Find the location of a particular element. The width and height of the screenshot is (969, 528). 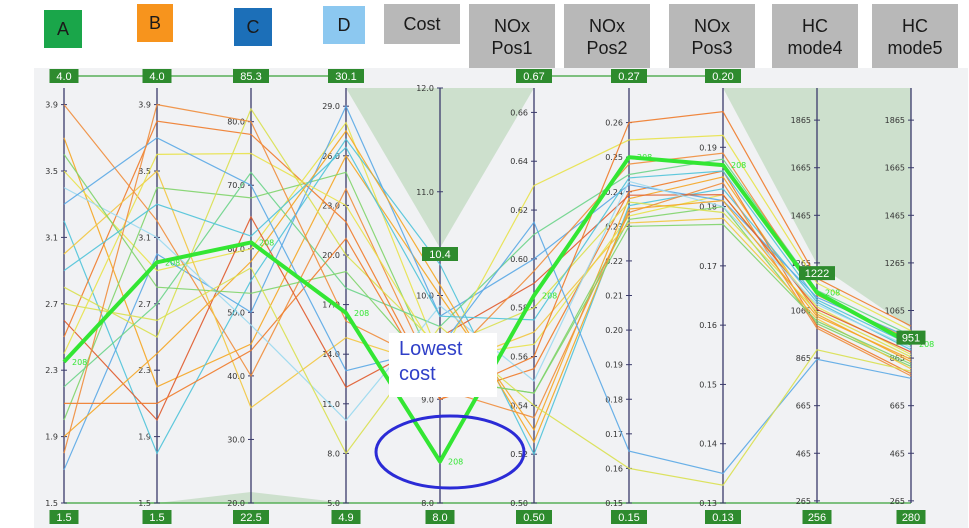

tick-label: 0.21 is located at coordinates (614, 296).